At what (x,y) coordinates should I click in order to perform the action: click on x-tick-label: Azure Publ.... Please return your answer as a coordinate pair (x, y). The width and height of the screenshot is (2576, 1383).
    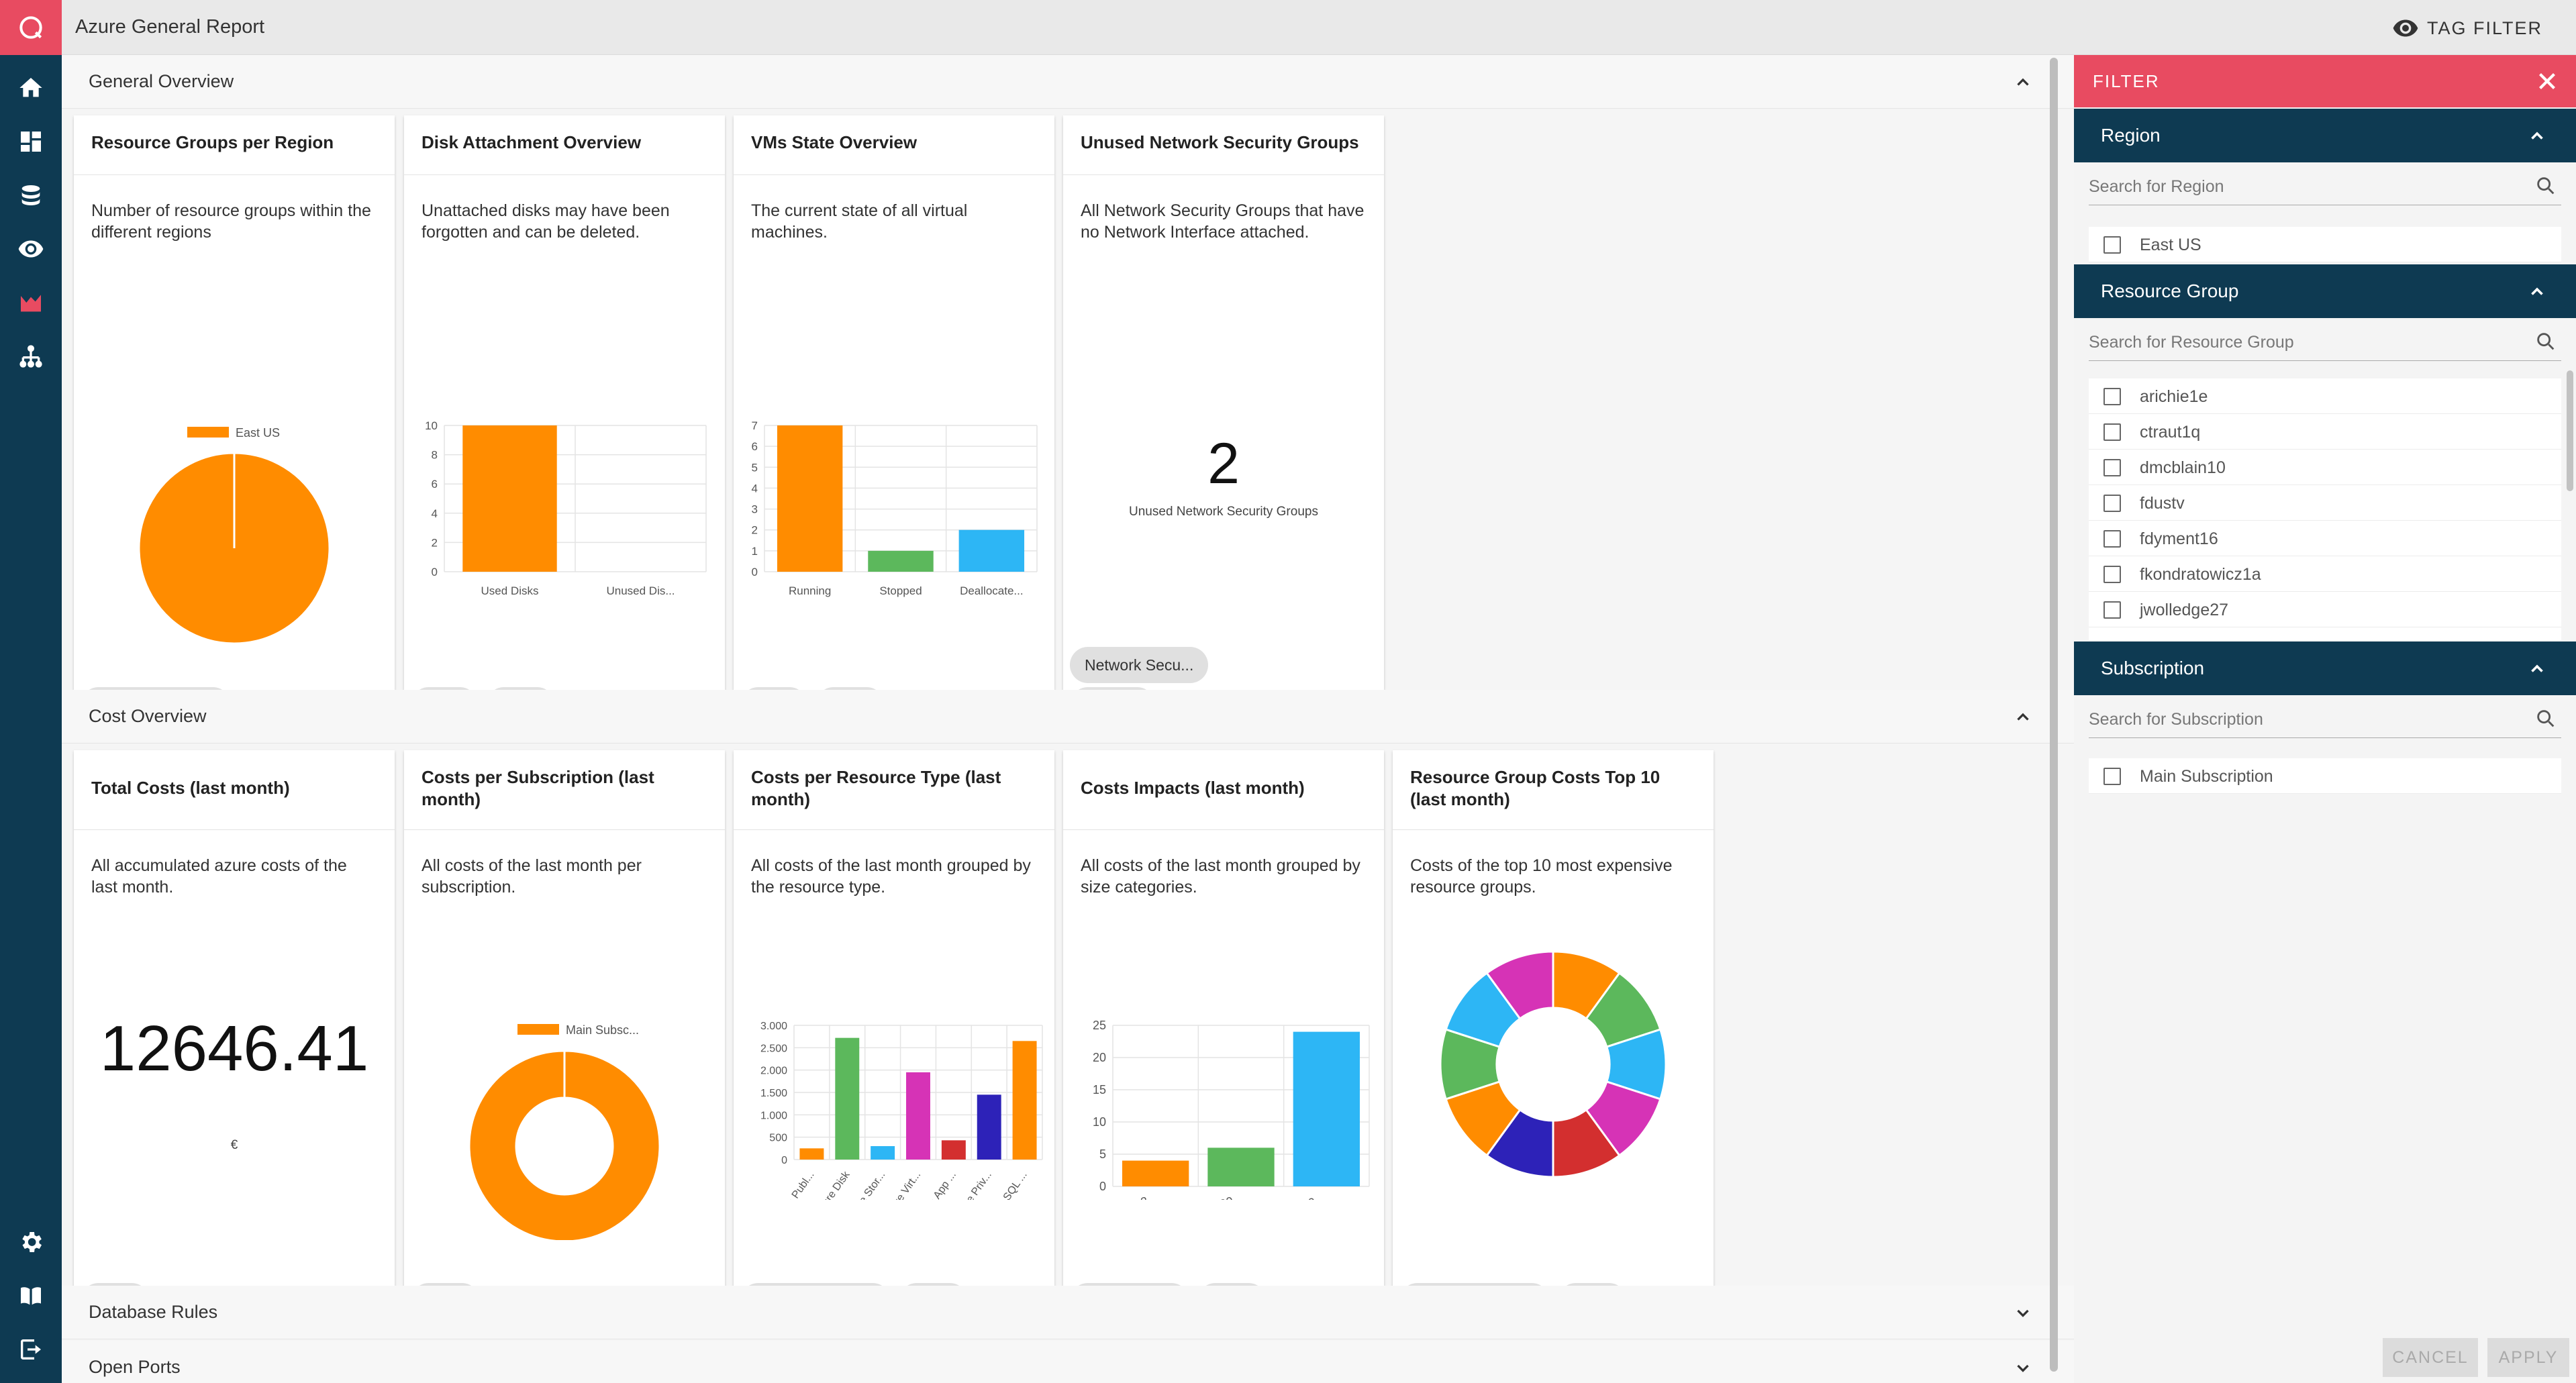
    Looking at the image, I should click on (794, 1185).